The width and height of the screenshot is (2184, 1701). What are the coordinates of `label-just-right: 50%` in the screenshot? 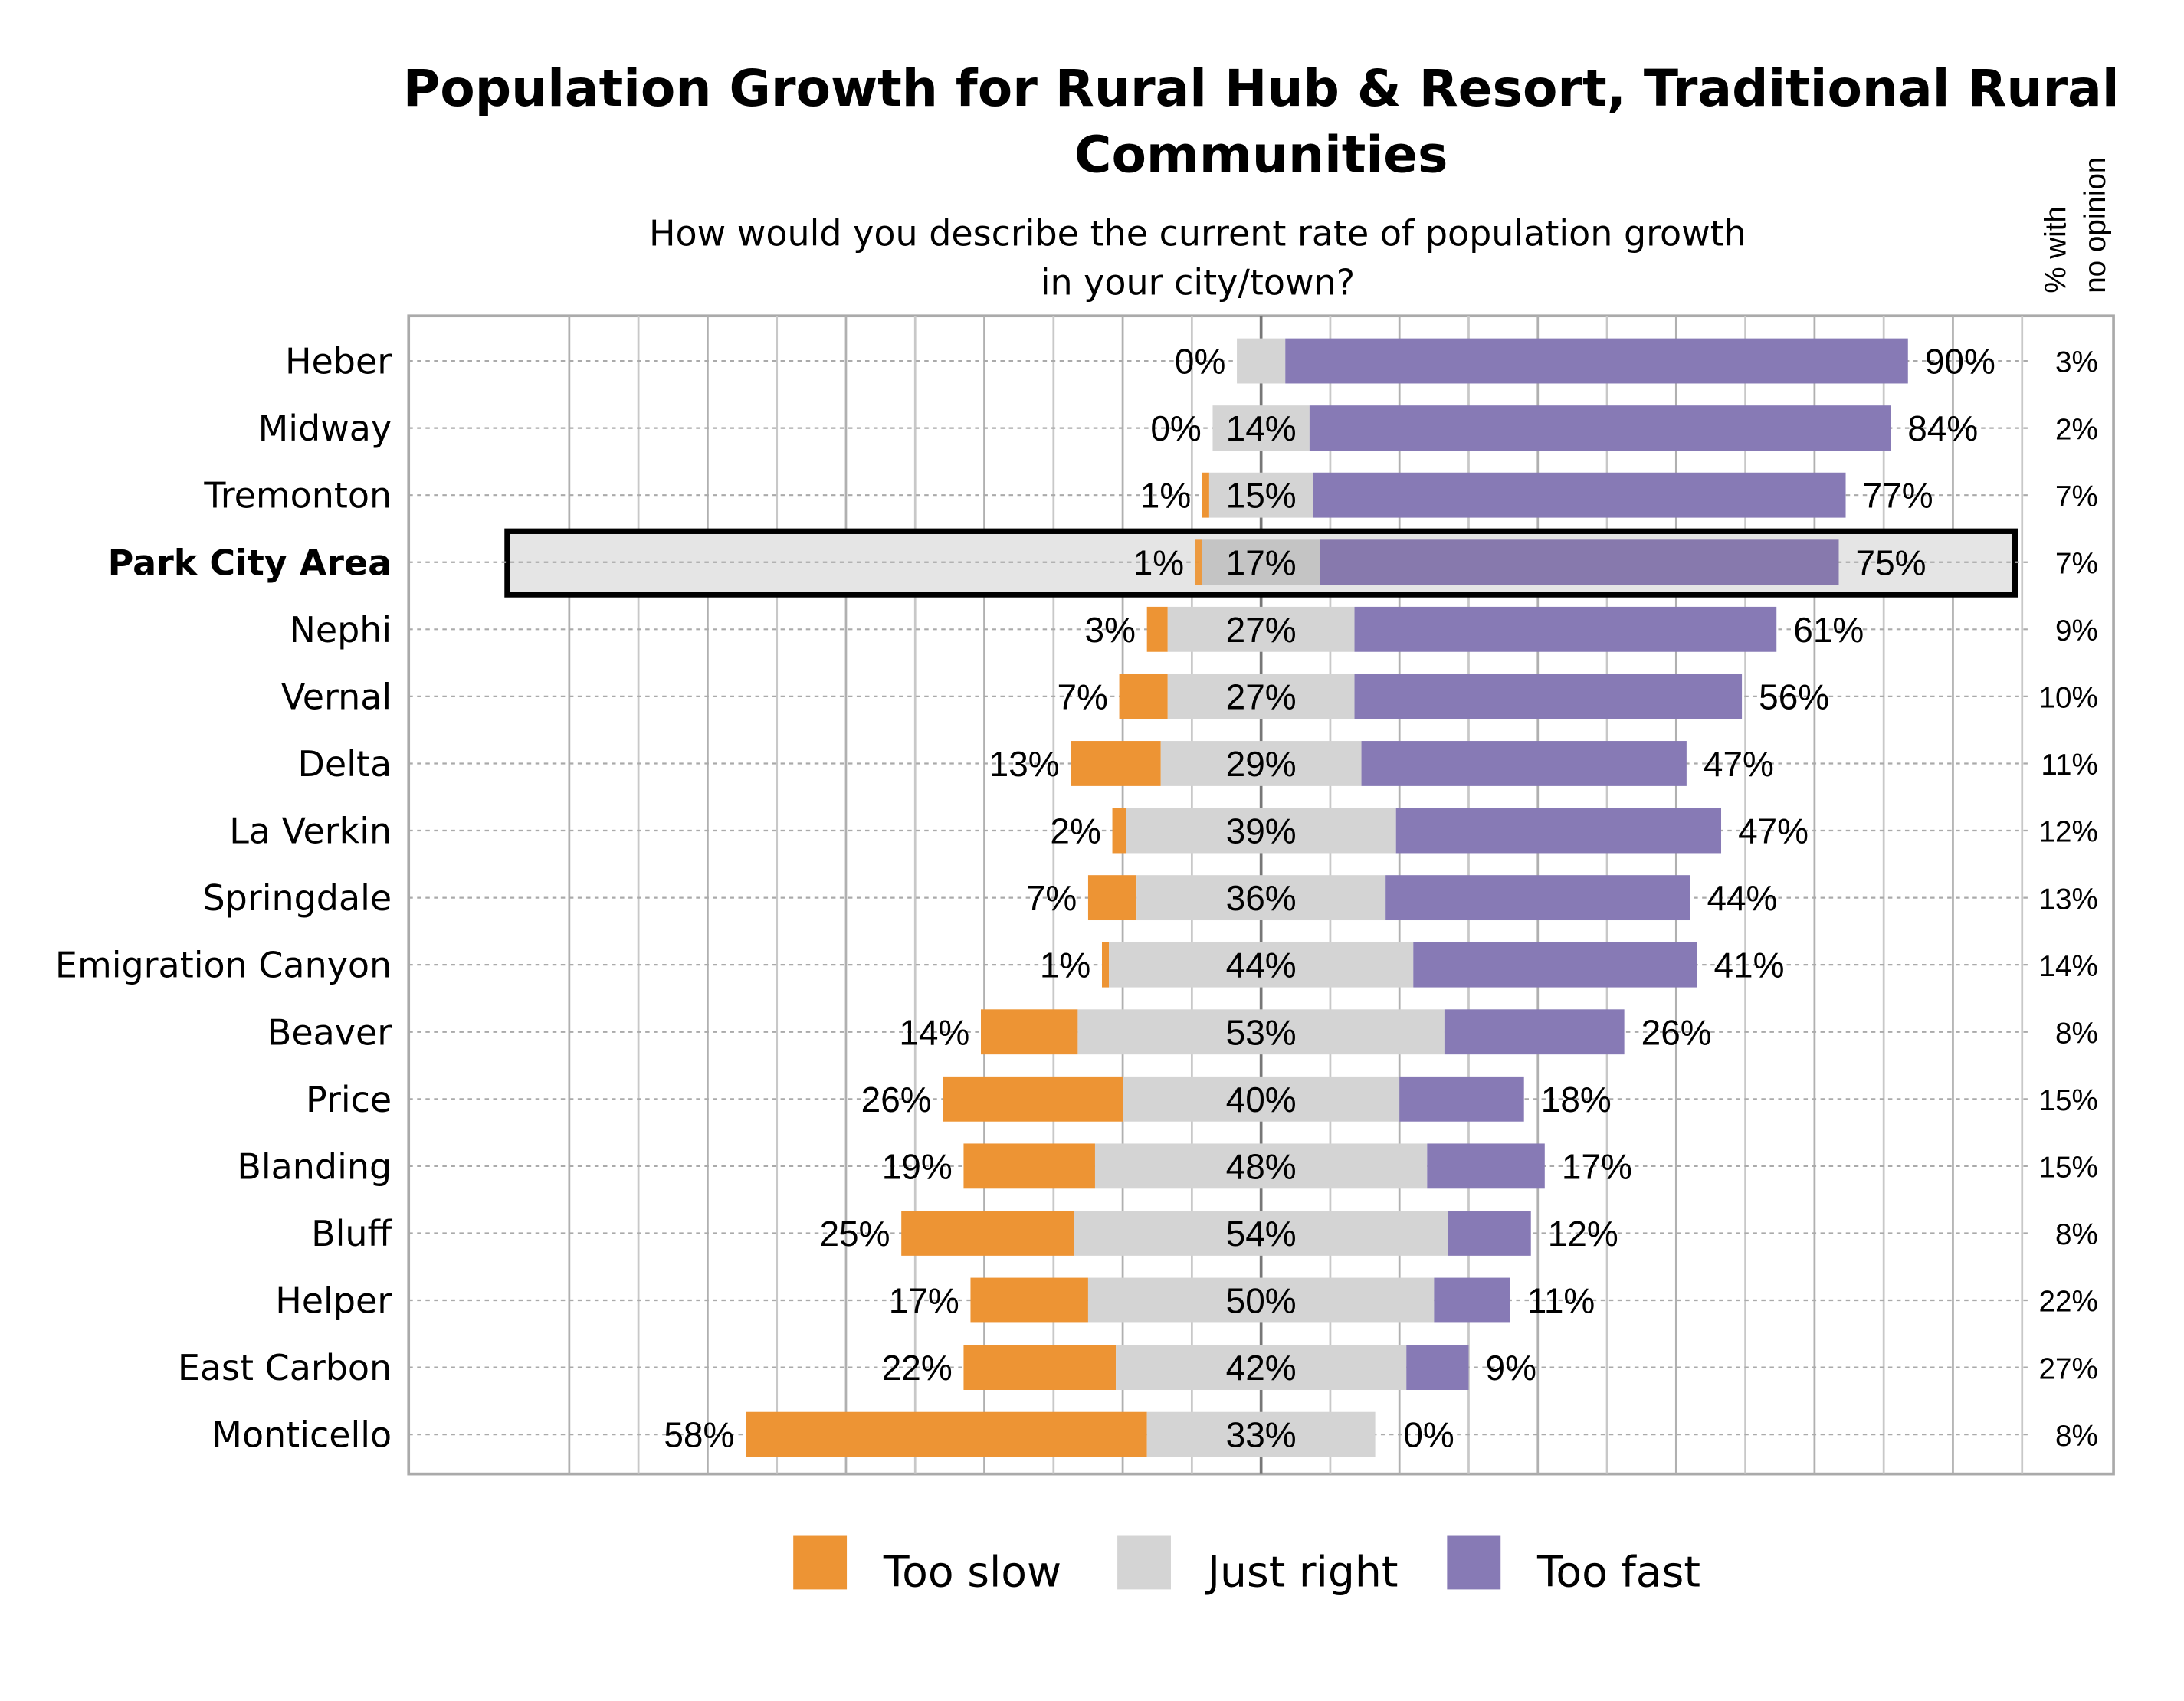 It's located at (1261, 1301).